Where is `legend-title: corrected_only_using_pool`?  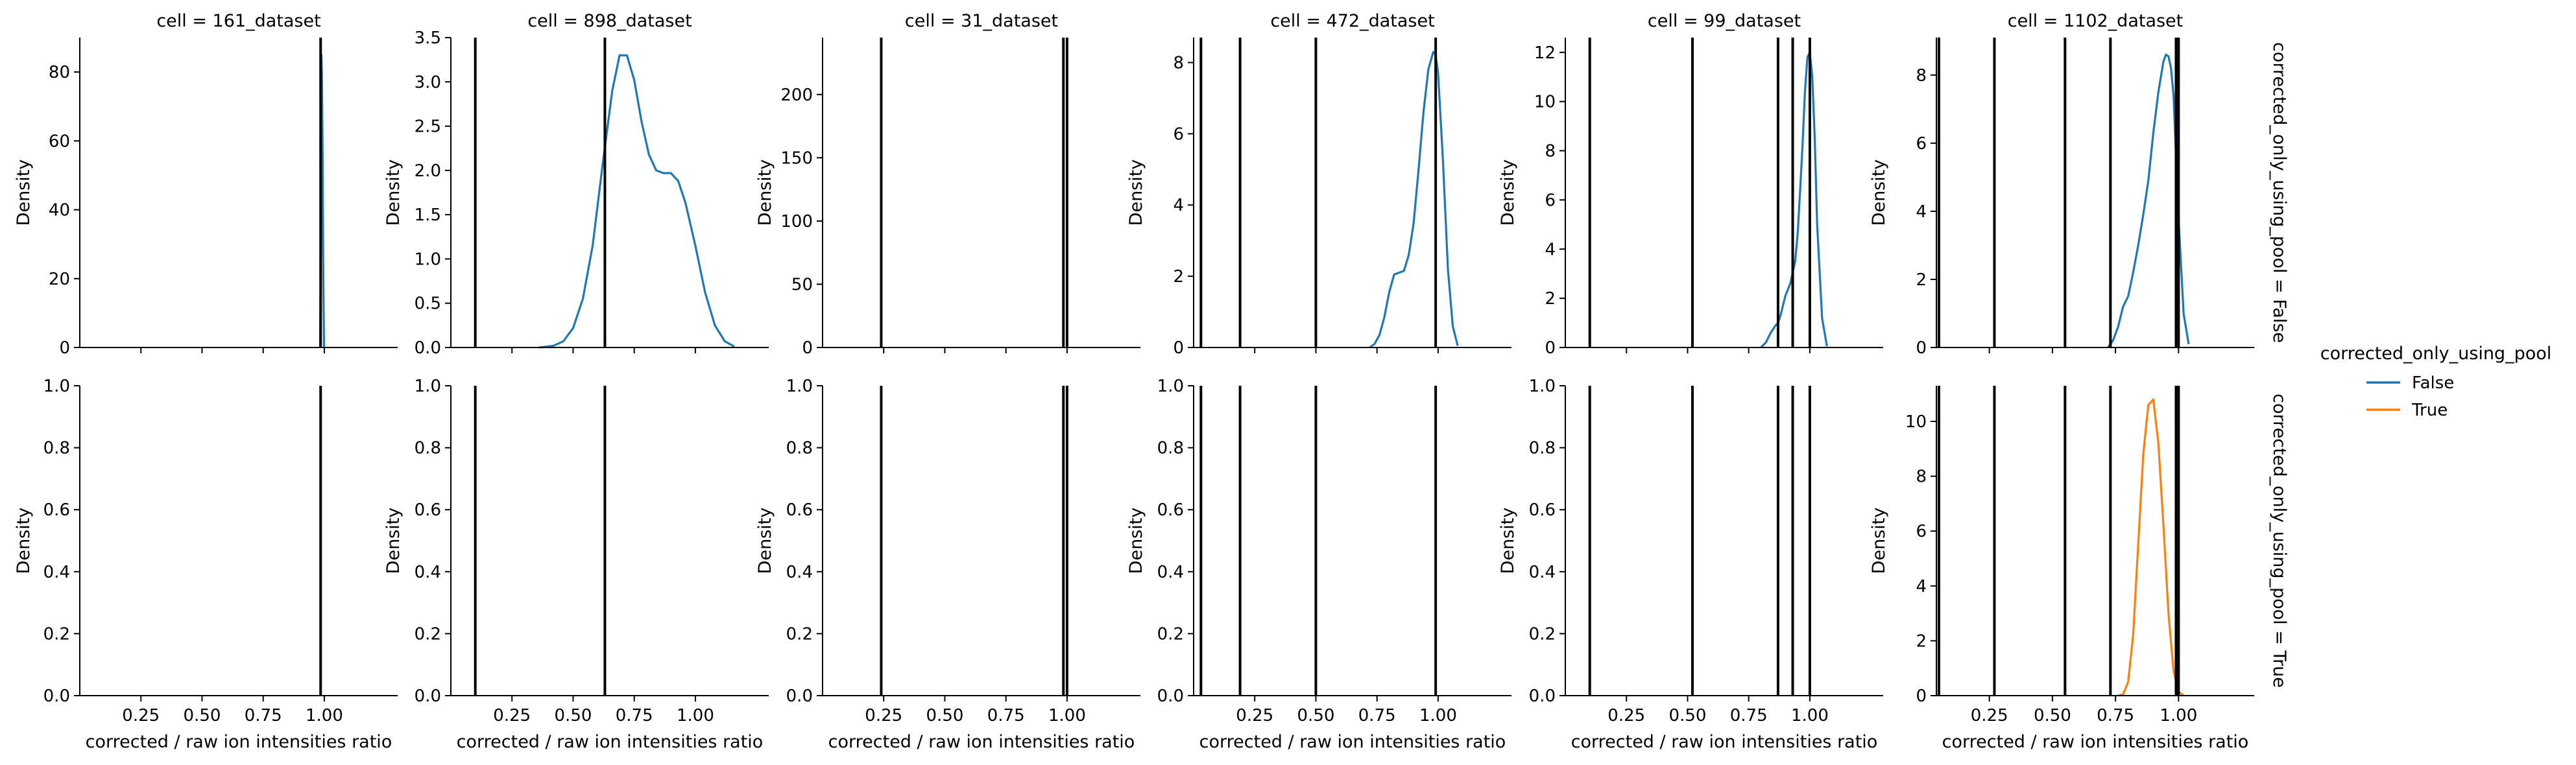 legend-title: corrected_only_using_pool is located at coordinates (2436, 354).